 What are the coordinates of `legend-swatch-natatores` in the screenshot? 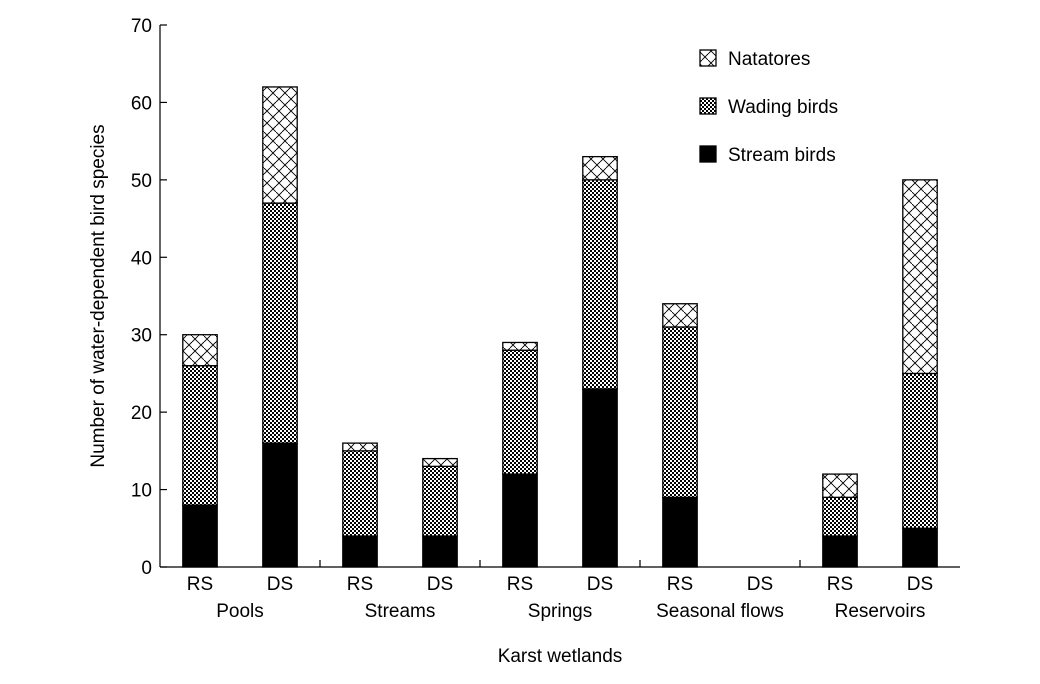 It's located at (708, 58).